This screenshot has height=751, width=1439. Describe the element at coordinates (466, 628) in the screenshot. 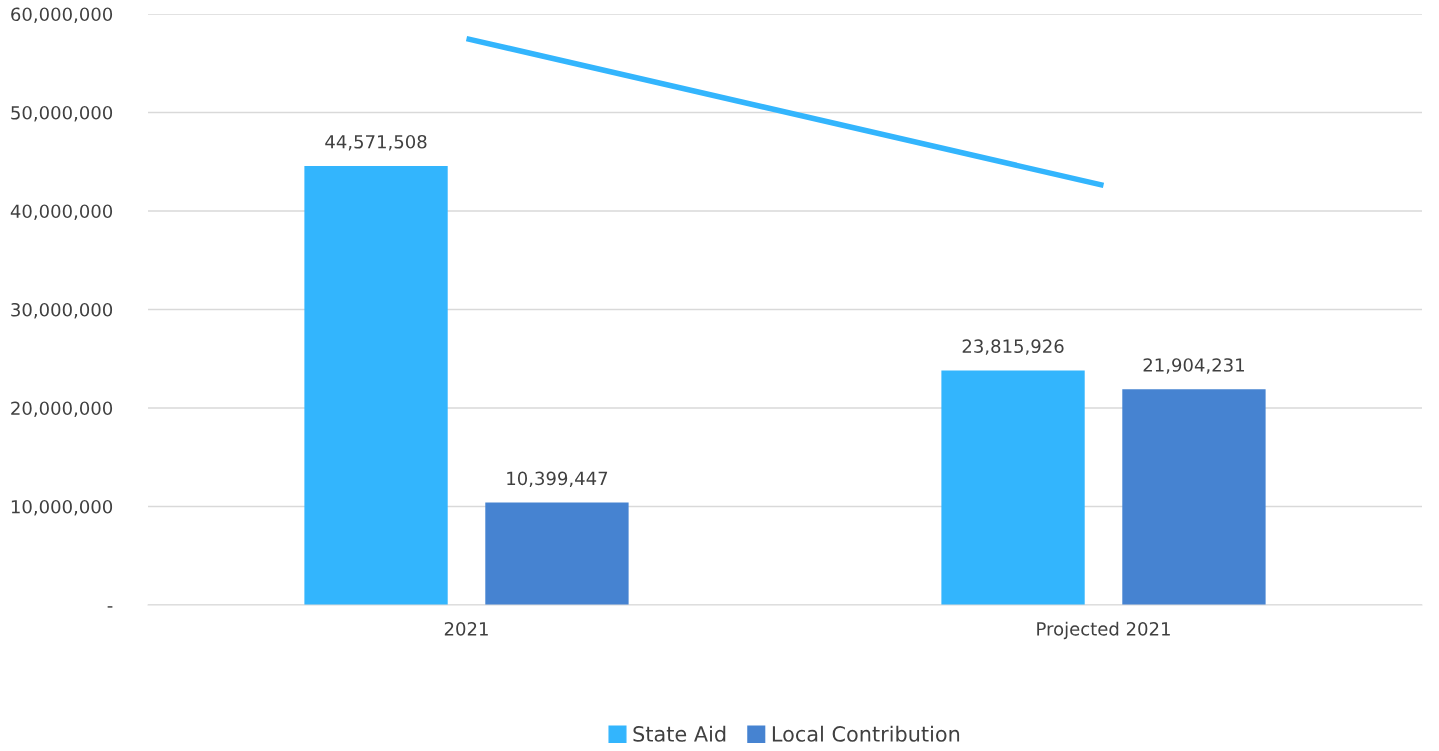

I see `x-tick-label: 2021` at that location.